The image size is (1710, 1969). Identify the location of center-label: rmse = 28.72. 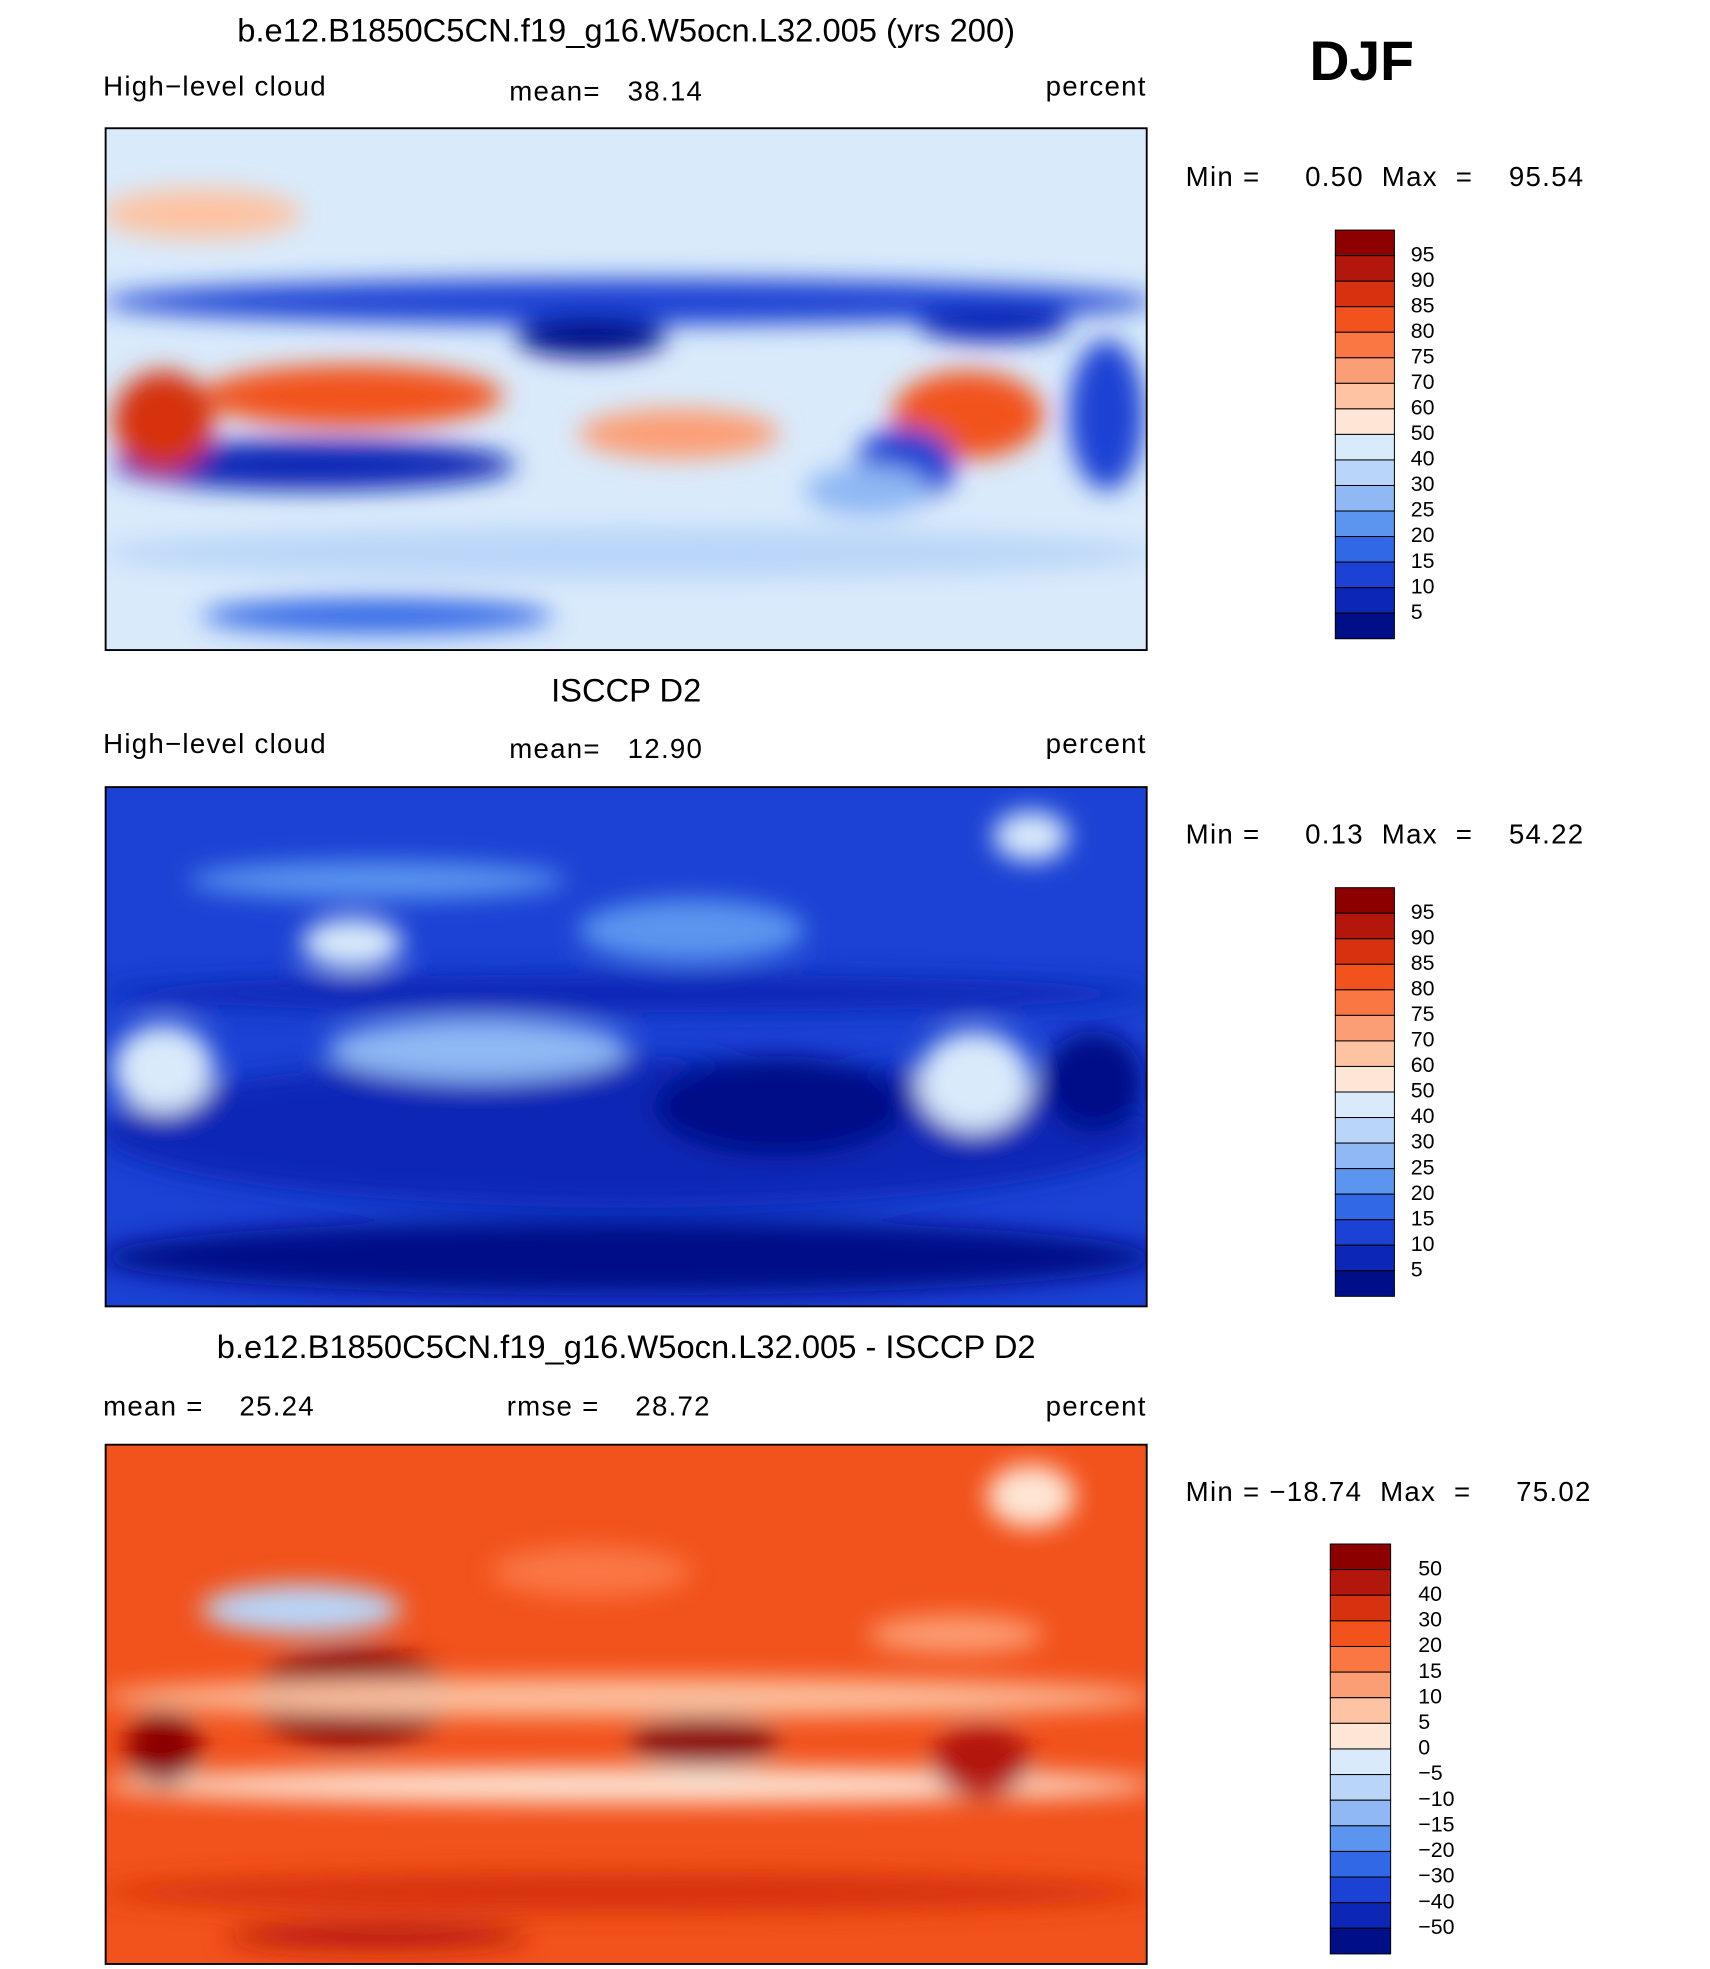
(609, 1406).